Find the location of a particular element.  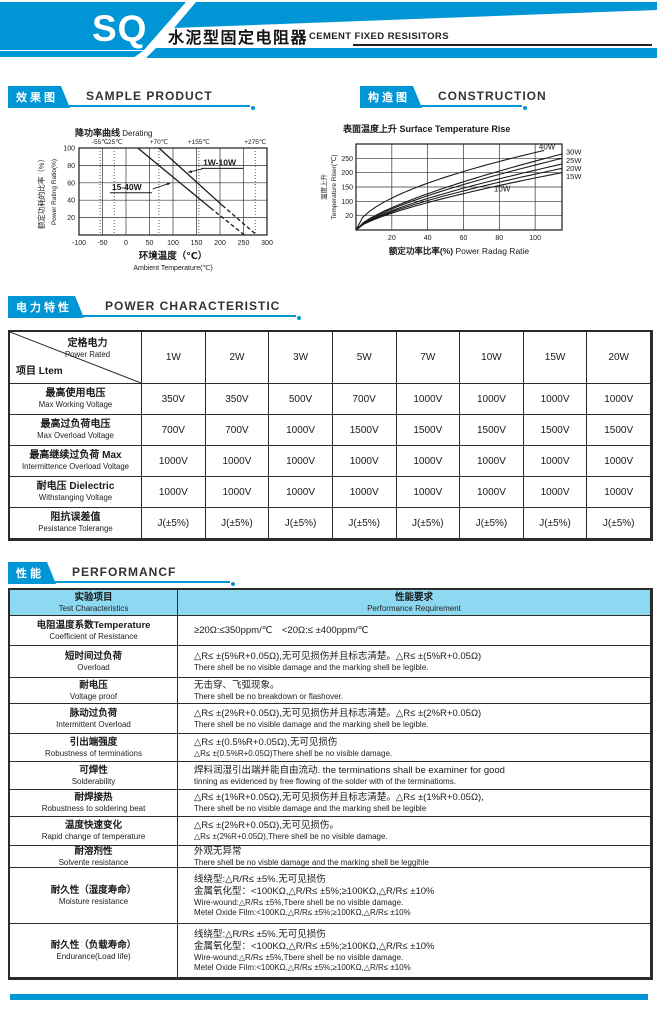

section-label-cn: 性能 is located at coordinates (30, 574).